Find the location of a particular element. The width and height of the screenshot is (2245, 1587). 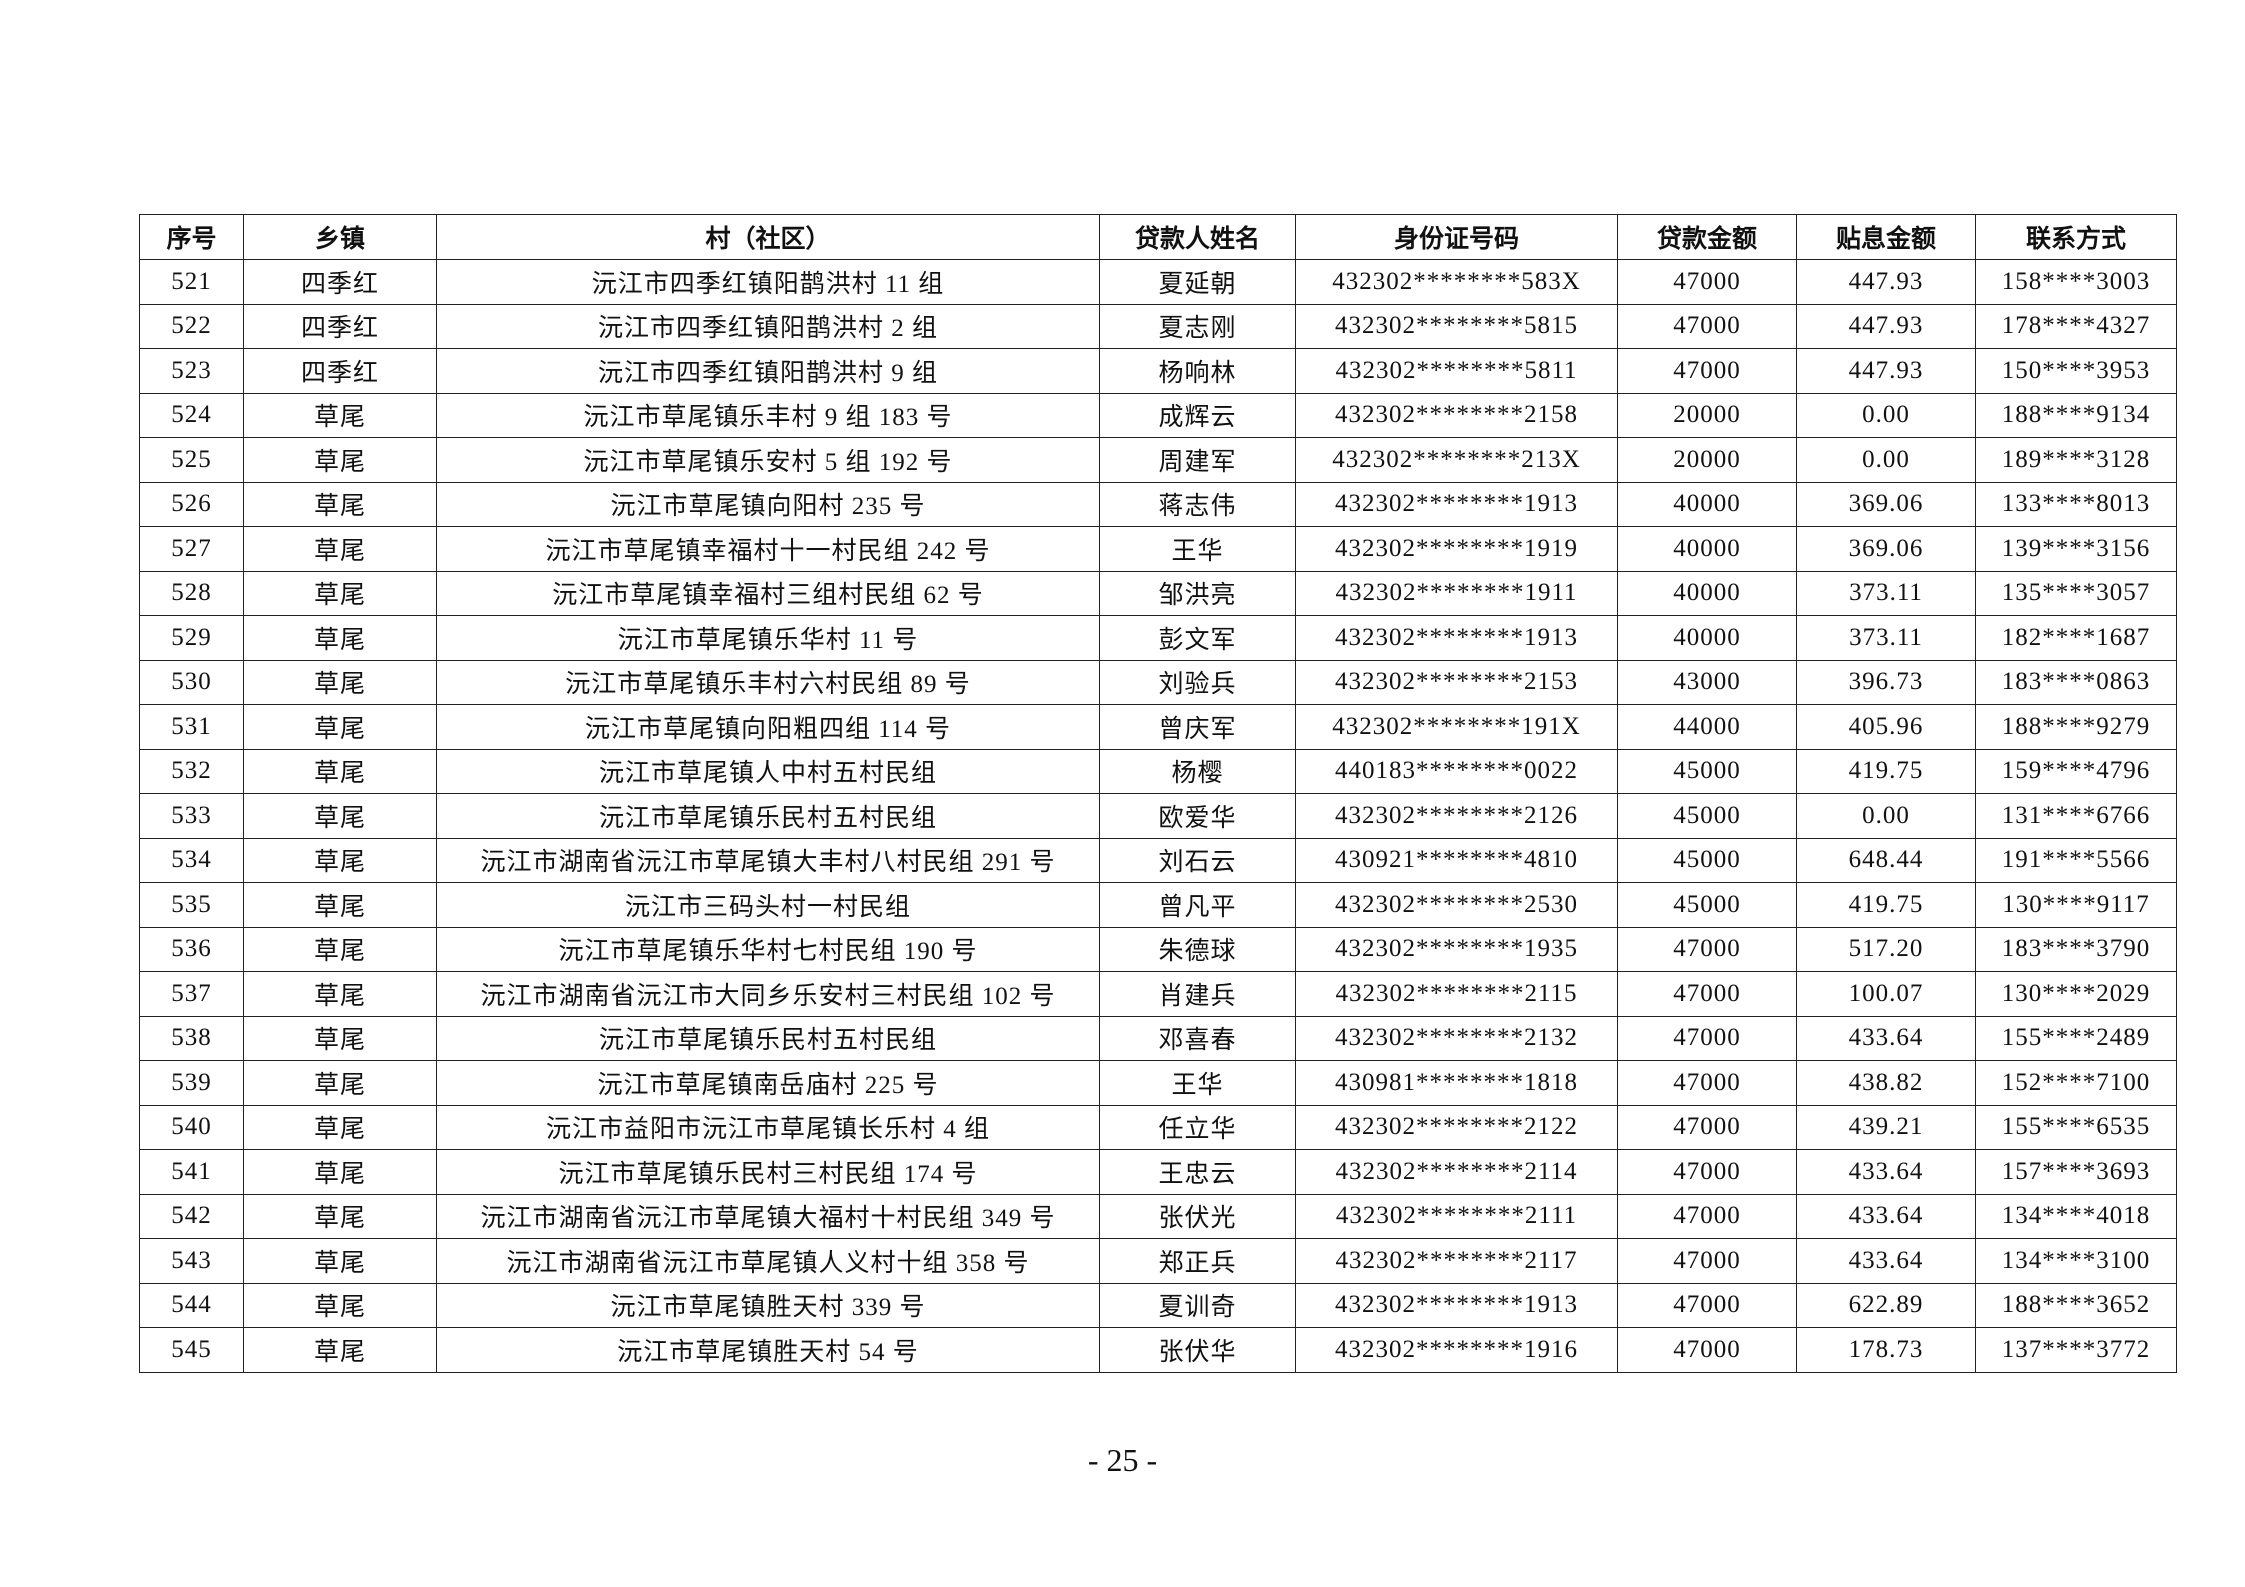

cell-village: 沅江市草尾镇幸福村十一村民组 242 号 is located at coordinates (768, 549).